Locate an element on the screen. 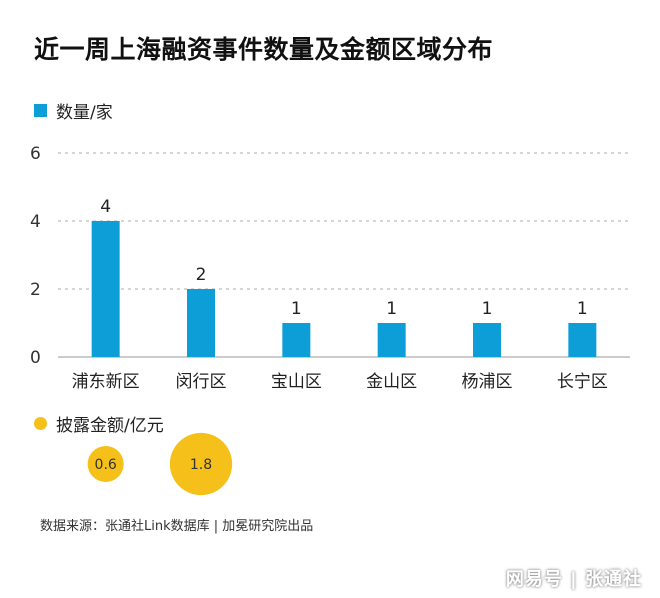  amount-bubble-label: 0.6 is located at coordinates (106, 465).